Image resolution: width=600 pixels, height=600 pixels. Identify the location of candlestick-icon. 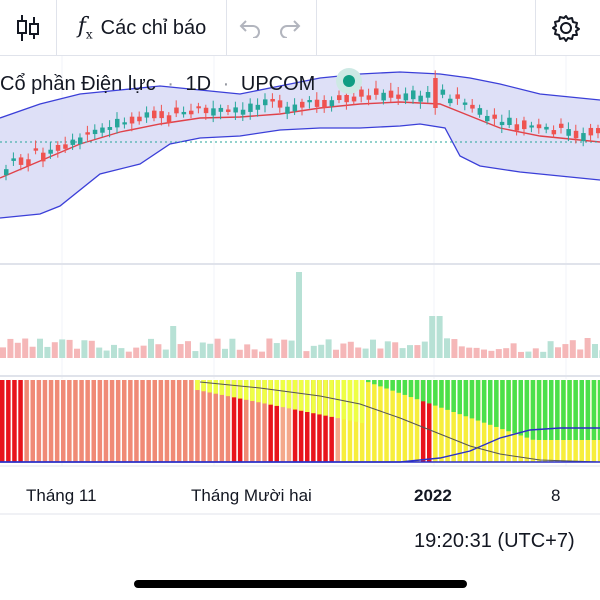
(28, 28).